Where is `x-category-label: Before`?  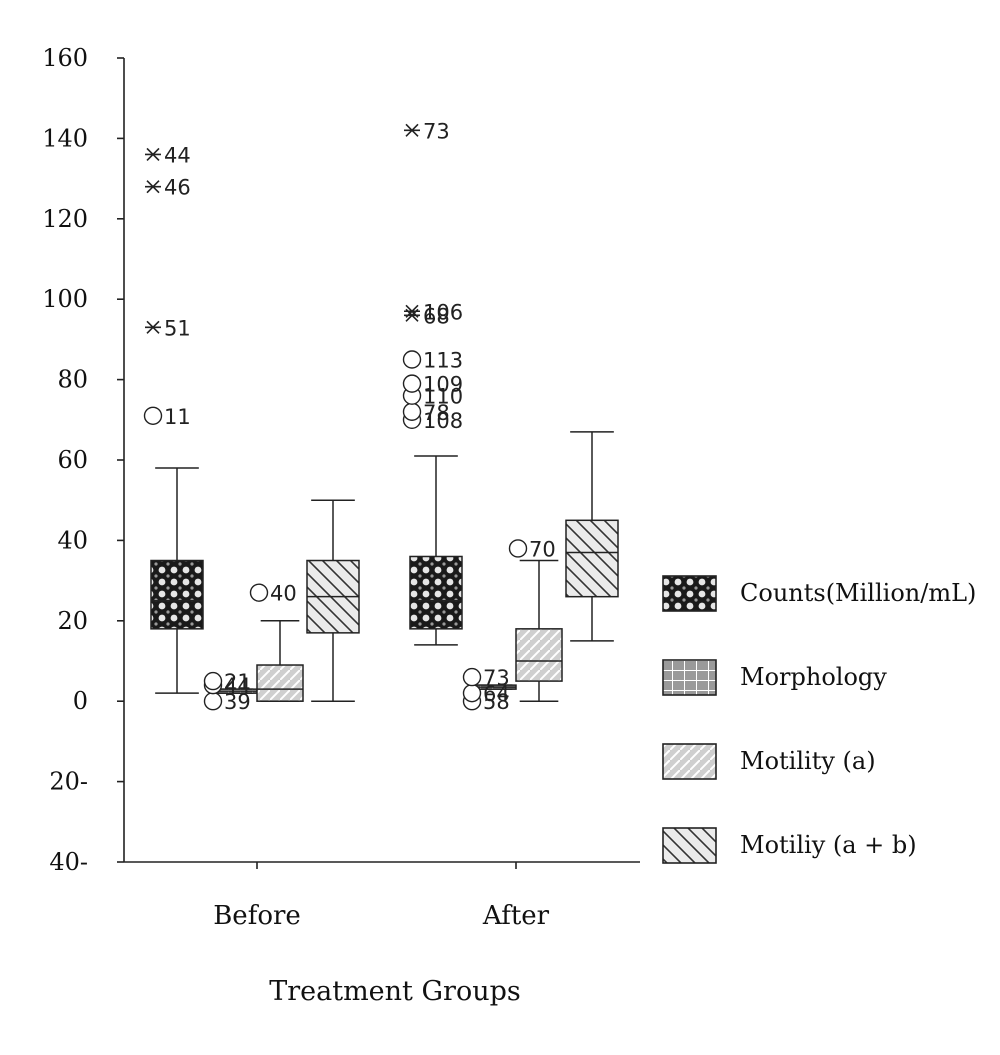 x-category-label: Before is located at coordinates (257, 916).